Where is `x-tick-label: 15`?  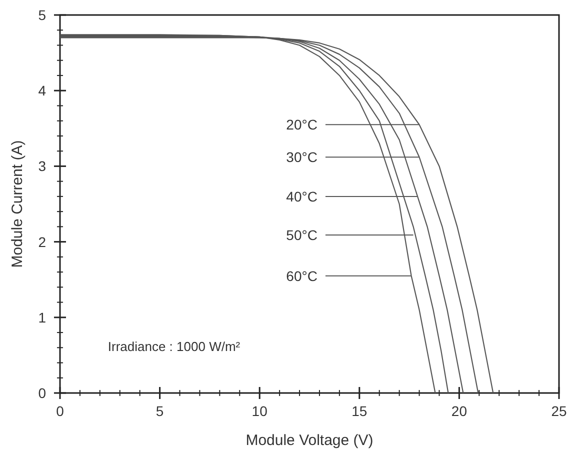
x-tick-label: 15 is located at coordinates (360, 411).